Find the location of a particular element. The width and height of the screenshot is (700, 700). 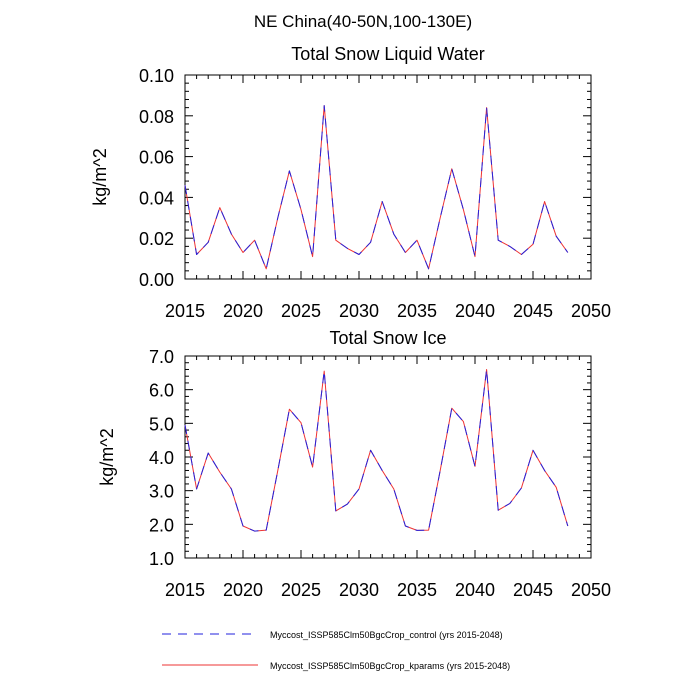

y-tick-label: 0.00 is located at coordinates (156, 280).